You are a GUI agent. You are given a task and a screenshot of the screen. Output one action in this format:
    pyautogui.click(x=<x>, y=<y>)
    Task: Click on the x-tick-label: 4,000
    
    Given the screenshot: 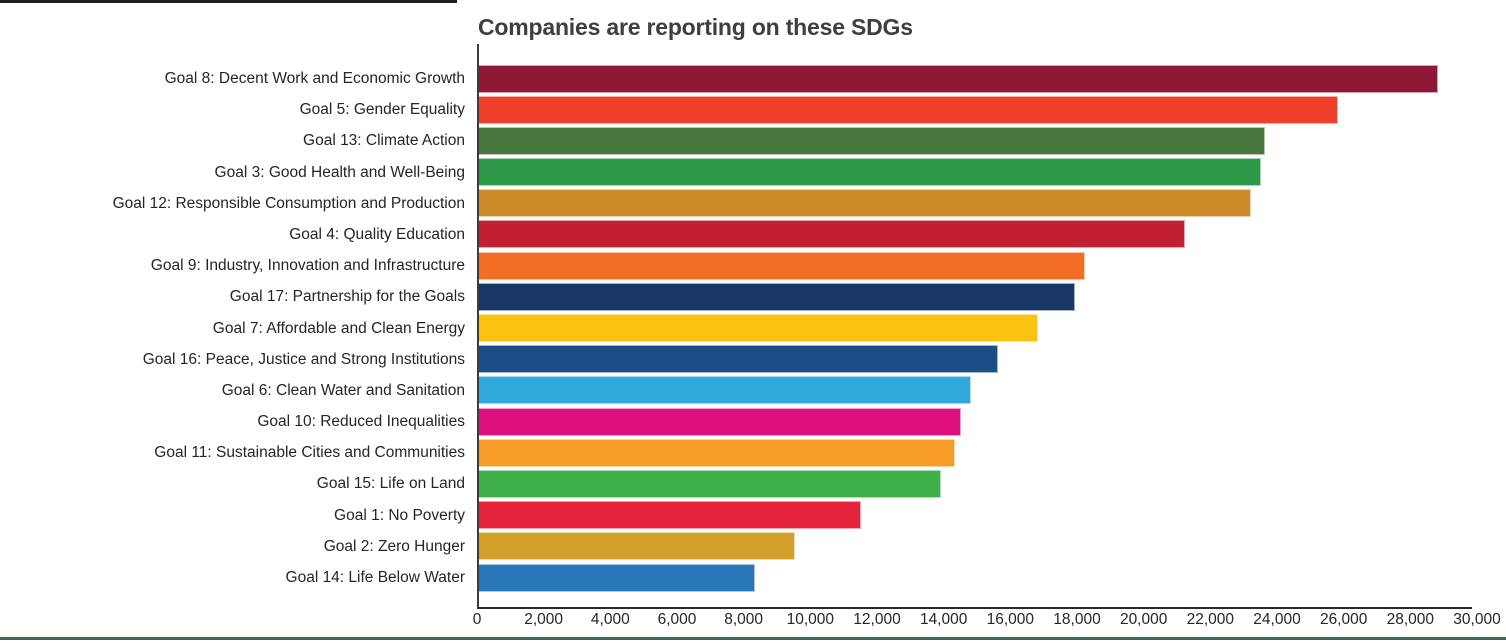 What is the action you would take?
    pyautogui.click(x=610, y=619)
    